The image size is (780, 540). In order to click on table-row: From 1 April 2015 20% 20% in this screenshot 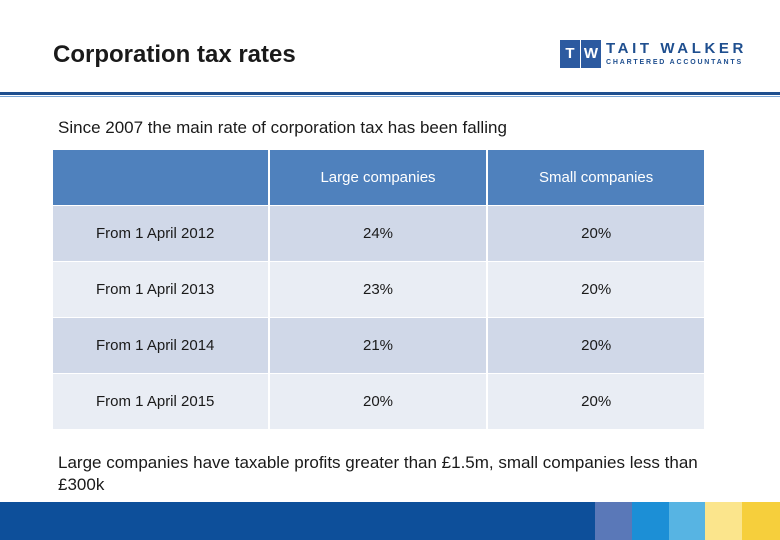, I will do `click(378, 401)`.